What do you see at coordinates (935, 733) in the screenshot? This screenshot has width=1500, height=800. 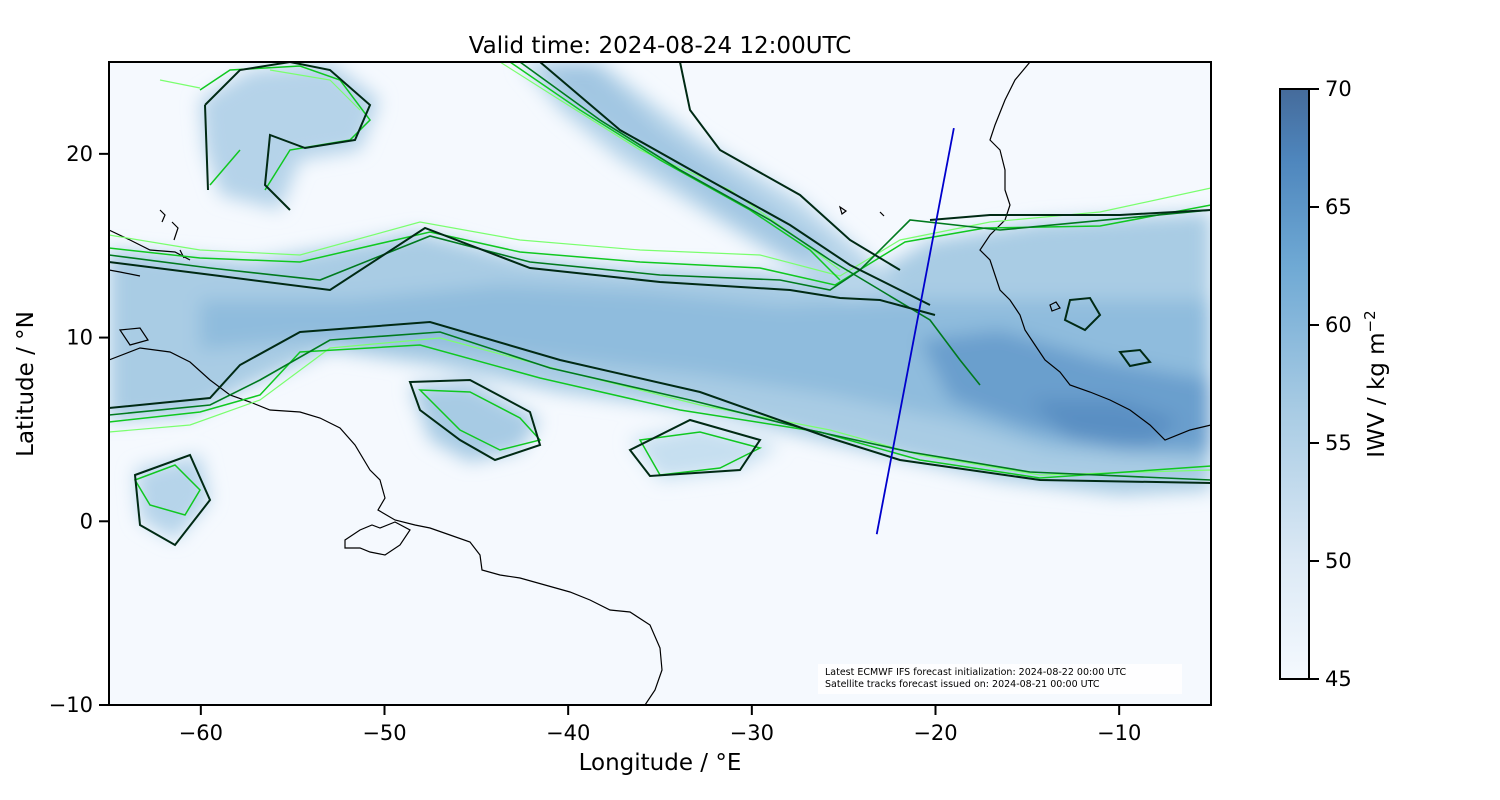 I see `x-tick-label: −20` at bounding box center [935, 733].